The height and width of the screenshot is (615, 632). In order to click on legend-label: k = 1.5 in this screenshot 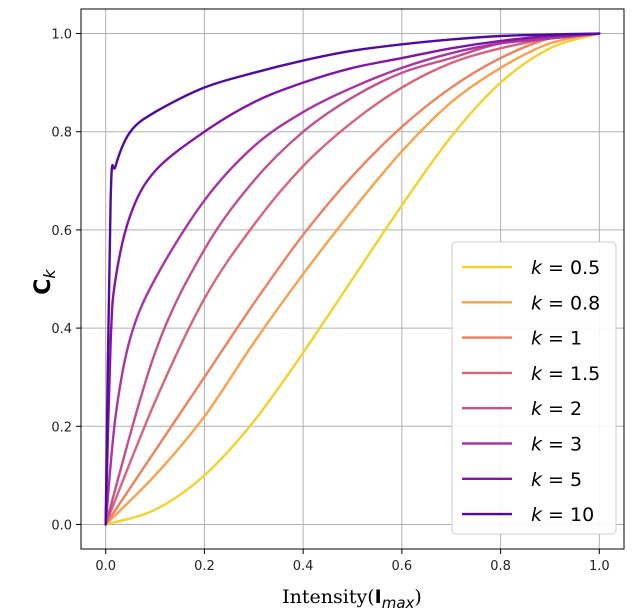, I will do `click(565, 374)`.